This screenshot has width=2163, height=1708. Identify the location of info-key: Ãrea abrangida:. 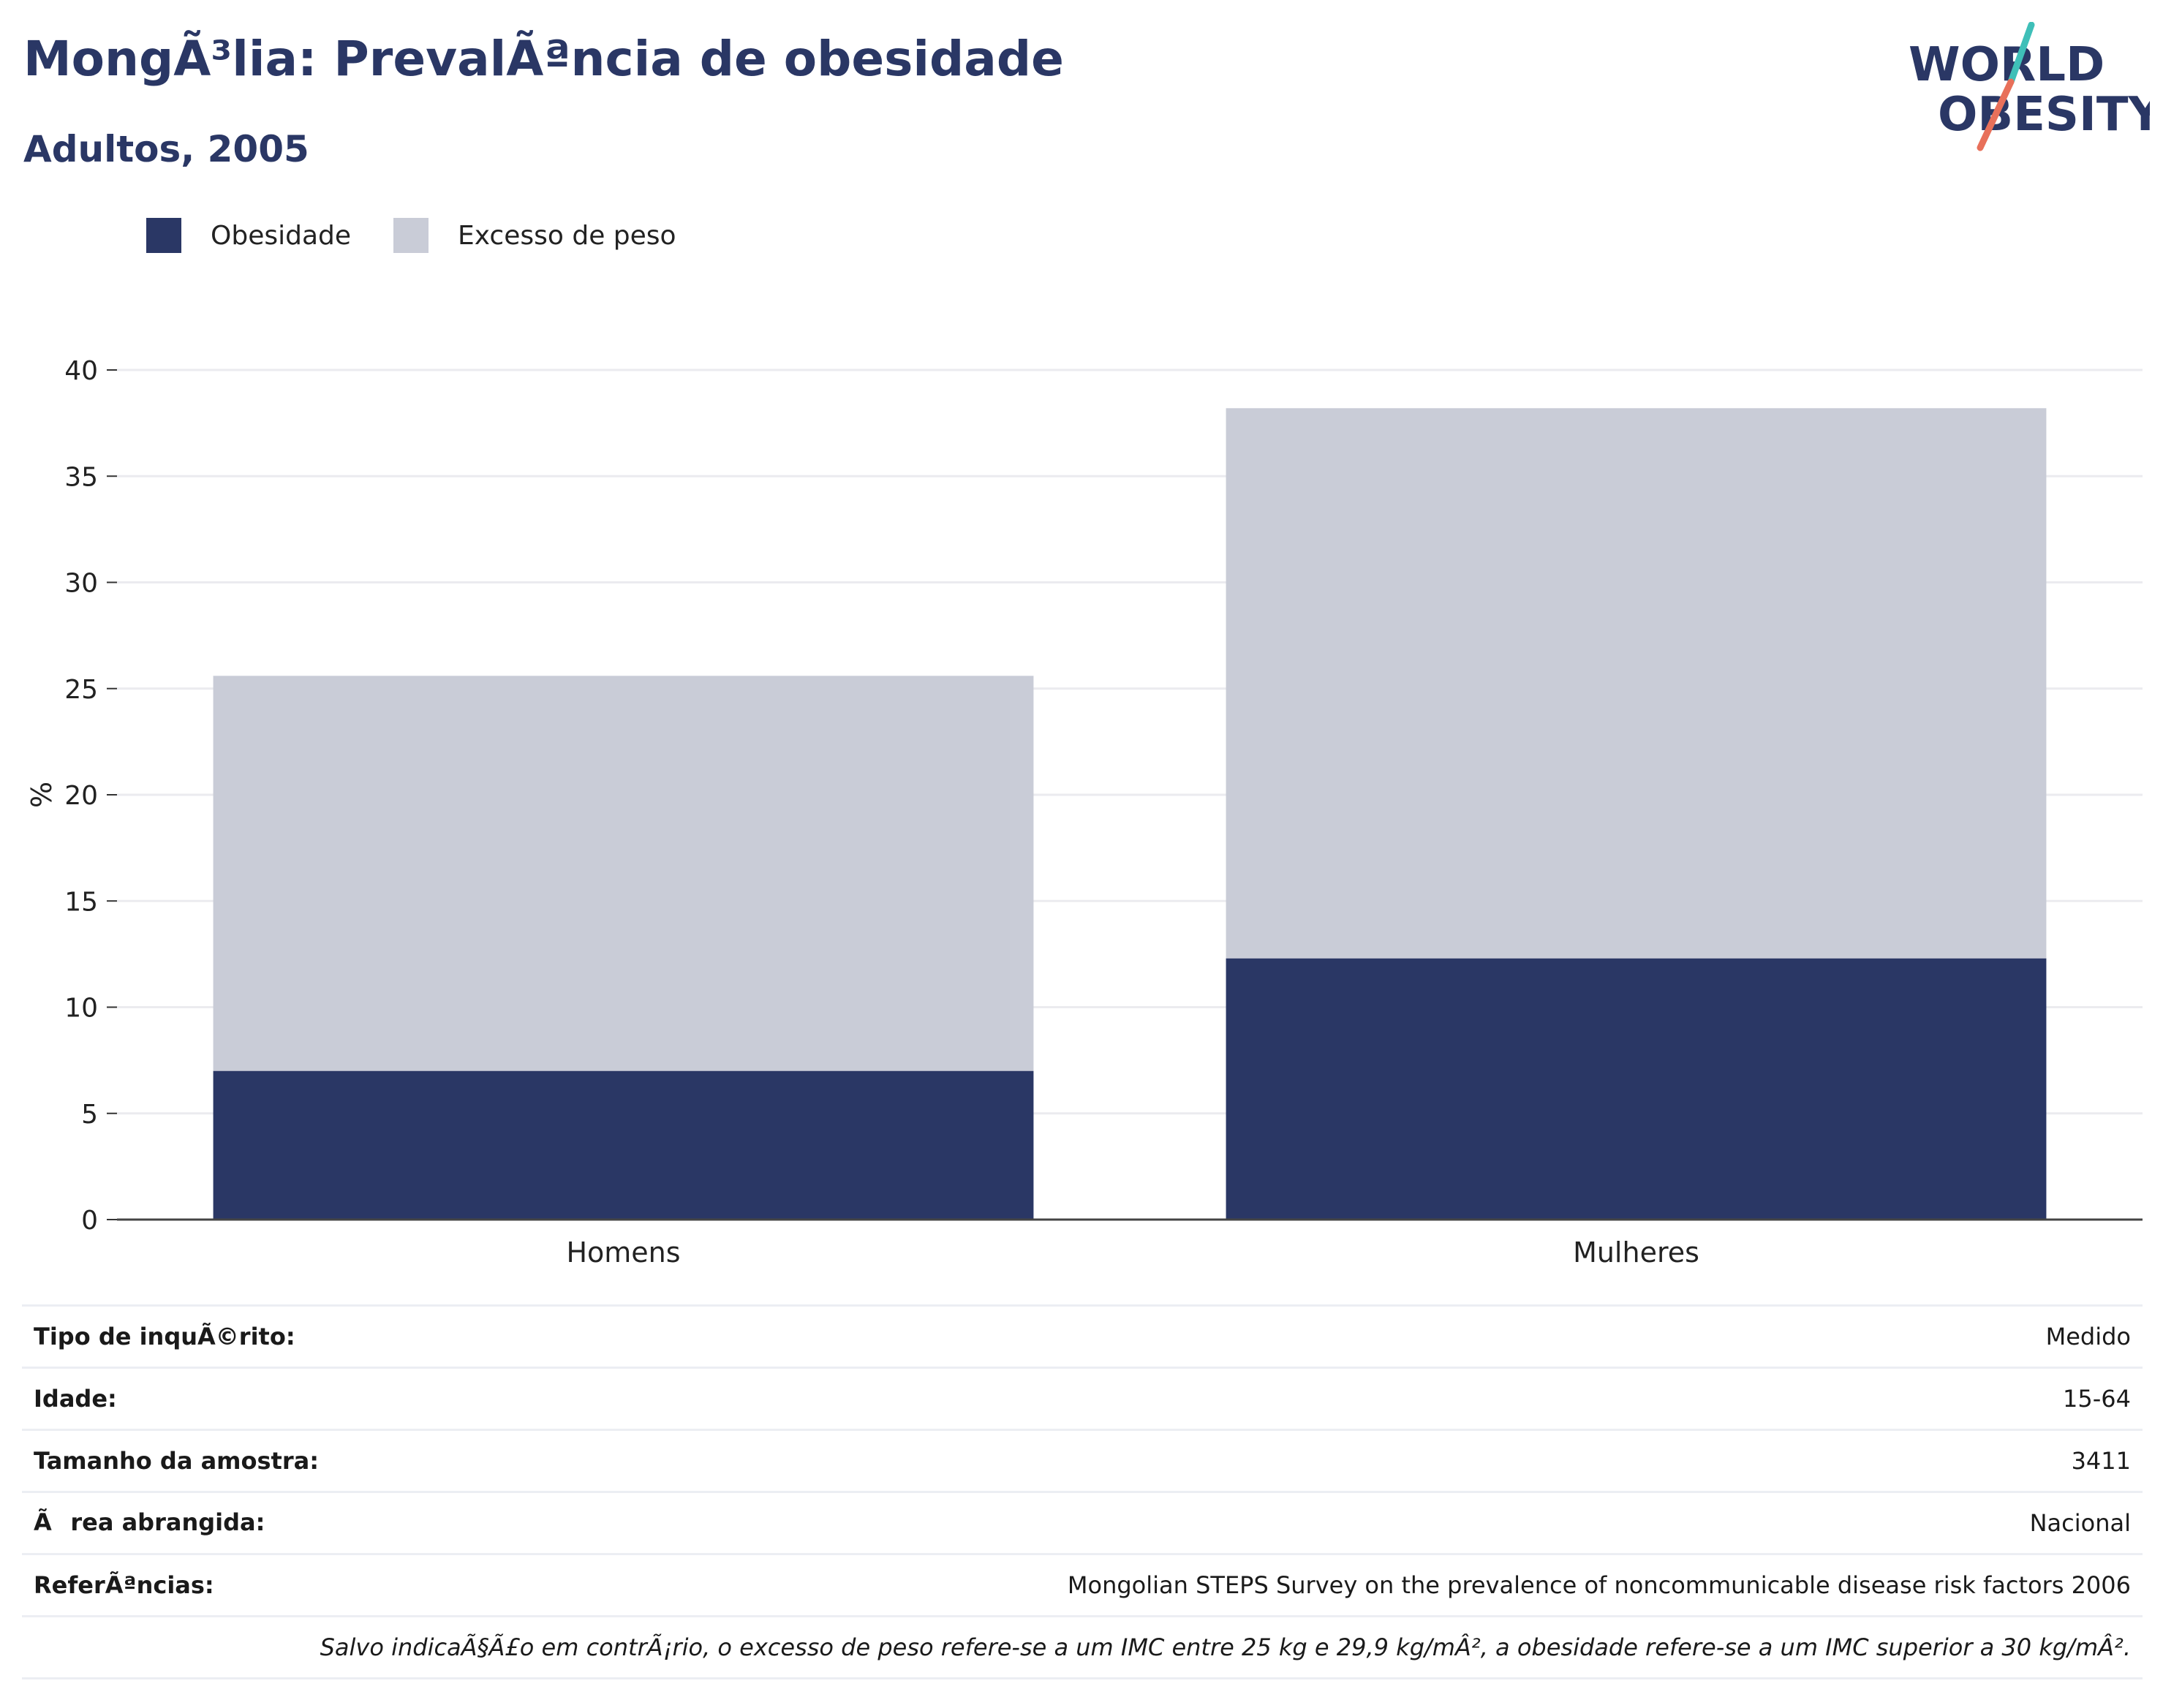
(149, 1522).